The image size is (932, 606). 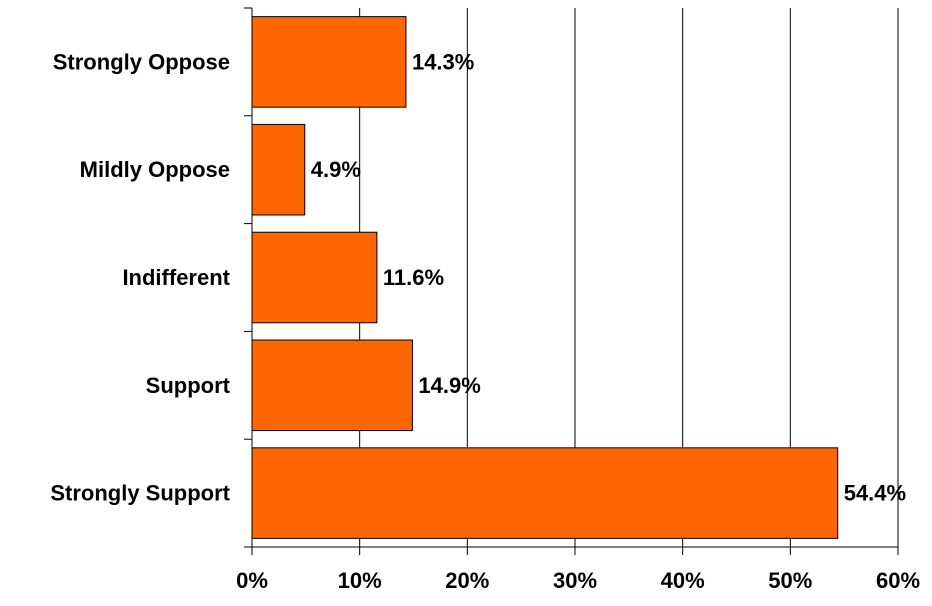 What do you see at coordinates (790, 580) in the screenshot?
I see `x-tick-label-5: 50%` at bounding box center [790, 580].